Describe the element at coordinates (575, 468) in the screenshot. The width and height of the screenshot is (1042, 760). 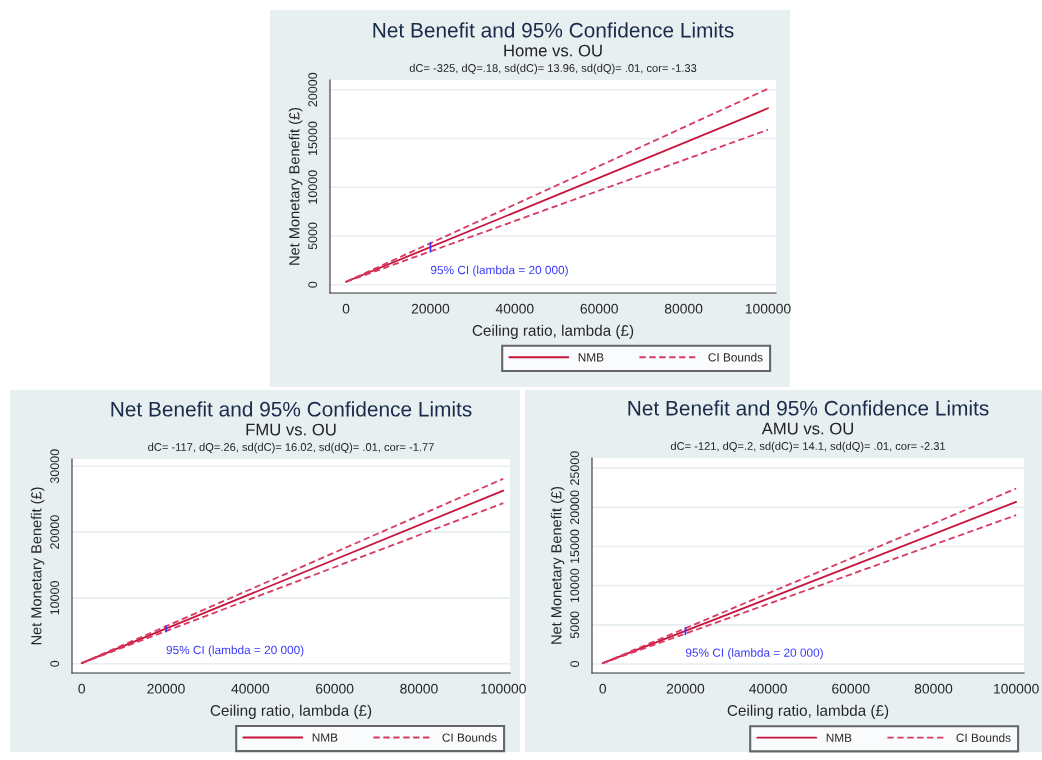
I see `y-tick-label: 25000` at that location.